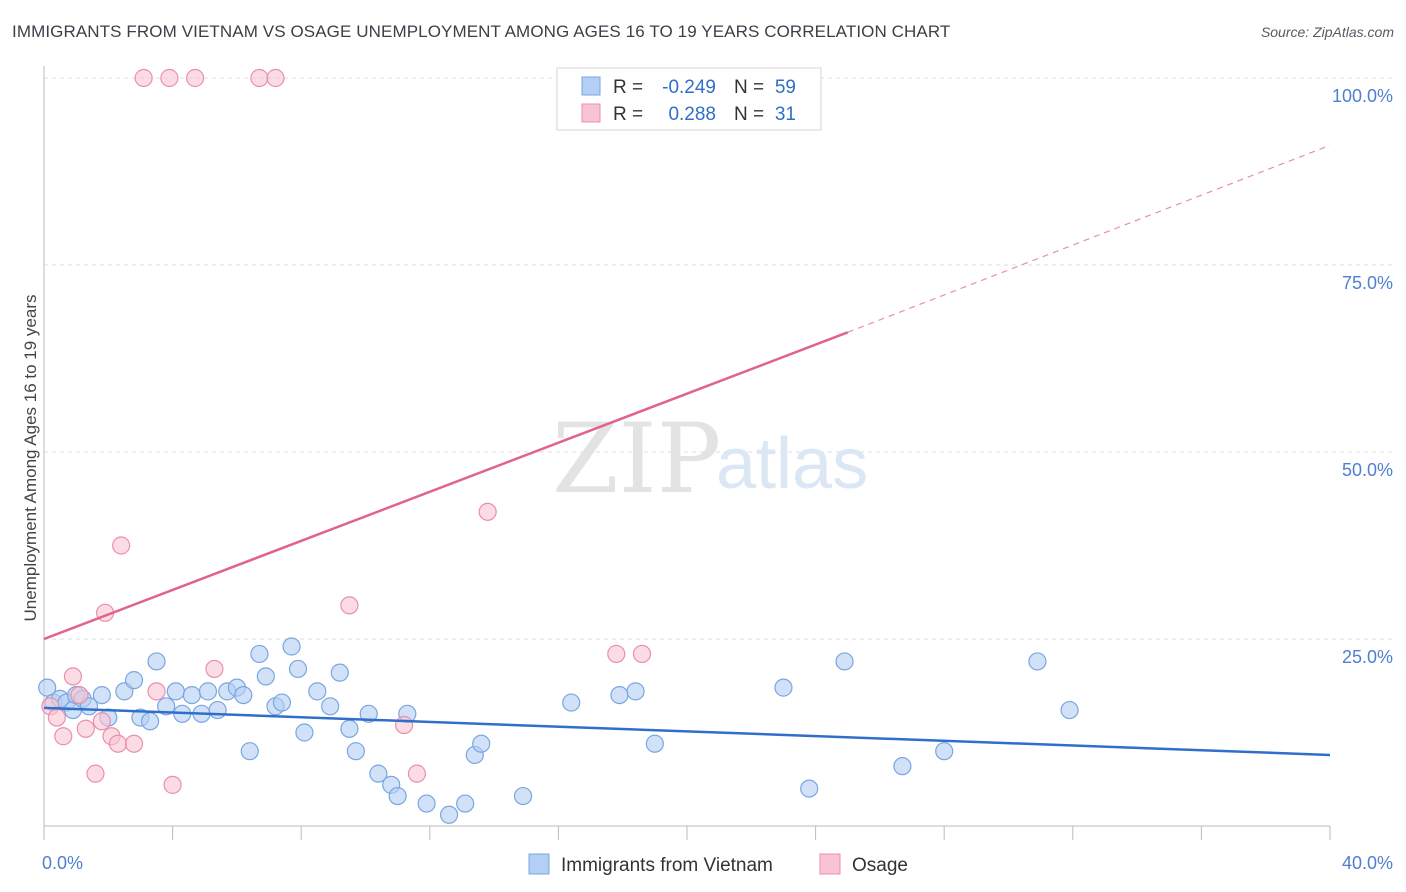 This screenshot has height=892, width=1406. What do you see at coordinates (1089, 238) in the screenshot?
I see `trend-line-osage-extension` at bounding box center [1089, 238].